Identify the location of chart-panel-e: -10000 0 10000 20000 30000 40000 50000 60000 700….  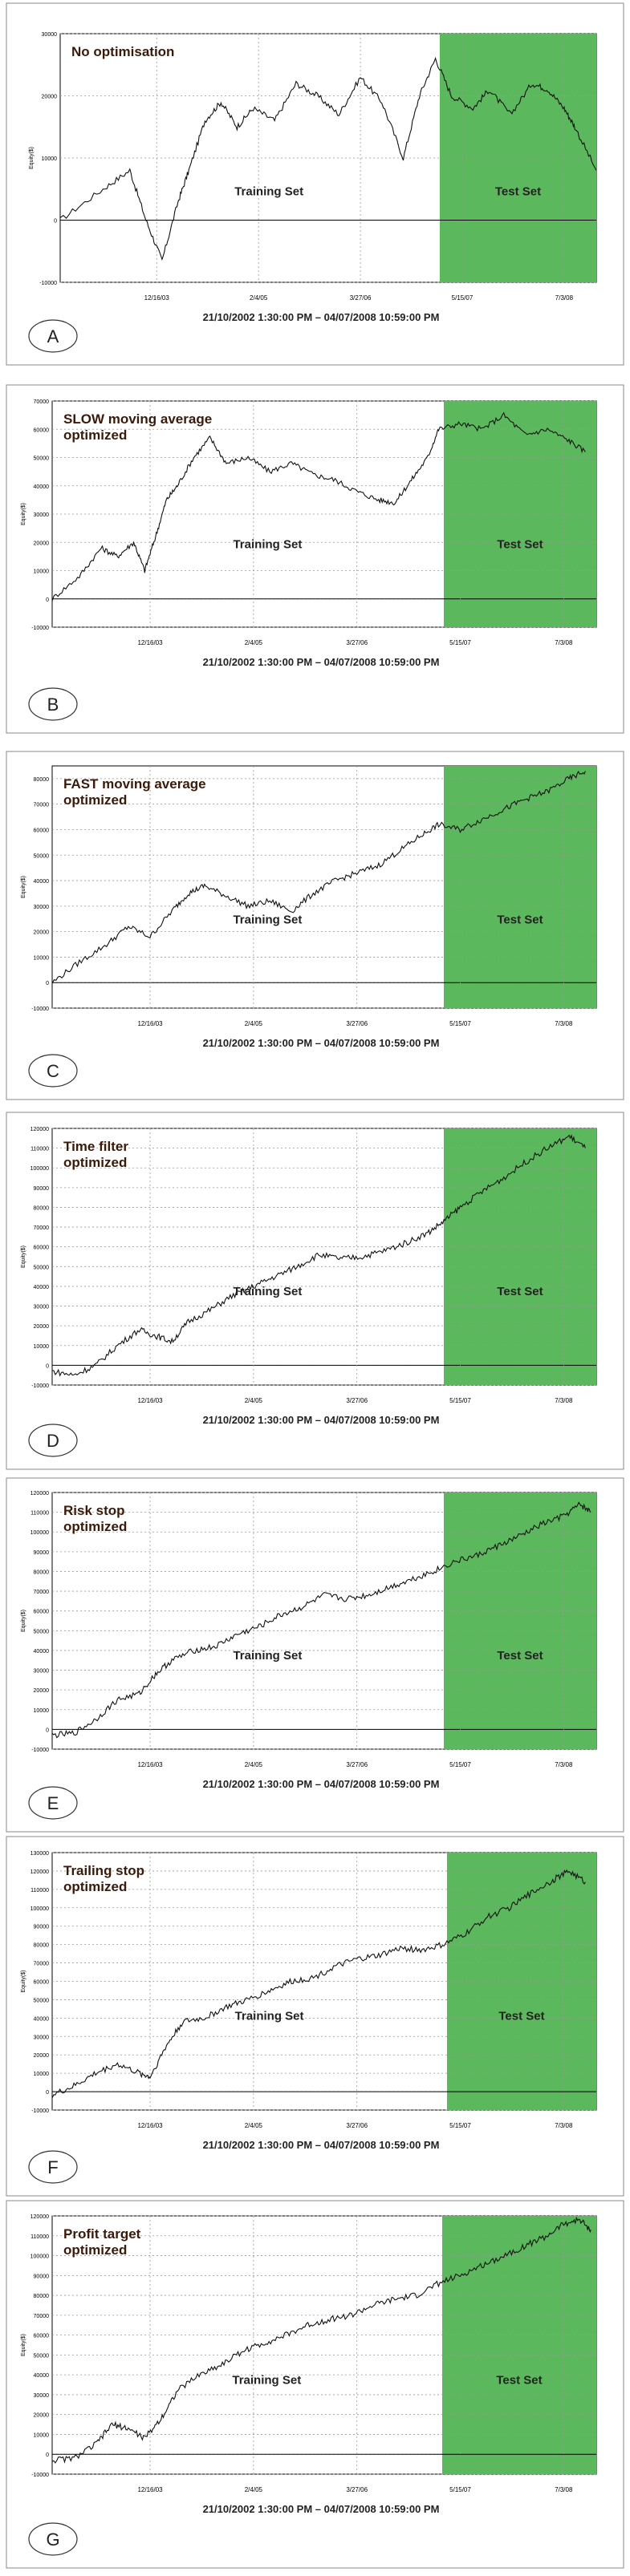
(315, 1655).